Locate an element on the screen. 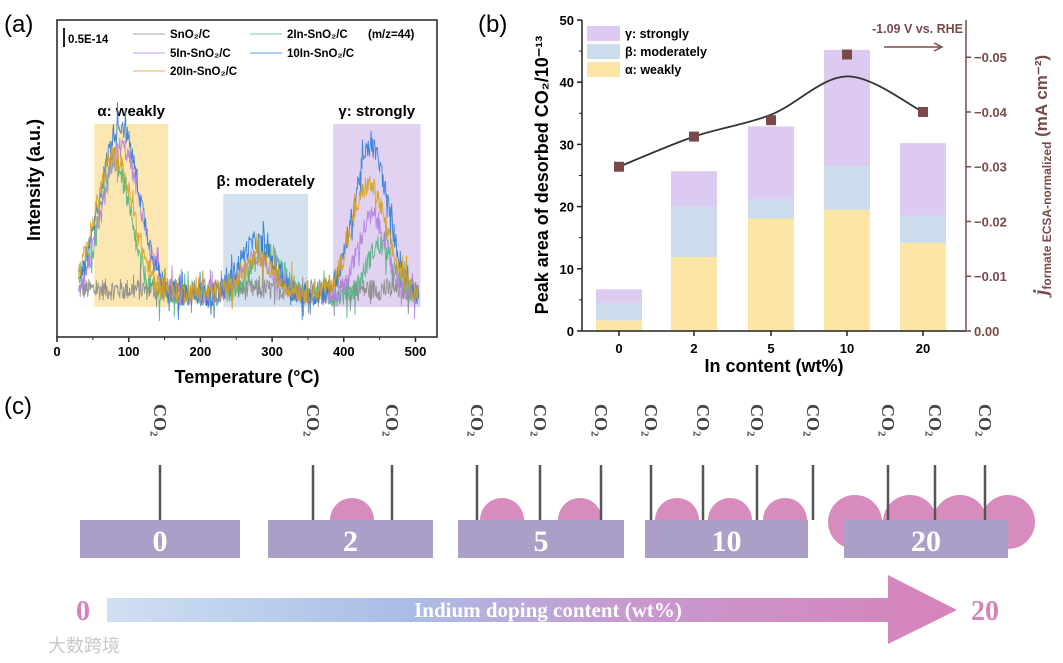 This screenshot has width=1063, height=663. region-label: γ: strongly is located at coordinates (376, 111).